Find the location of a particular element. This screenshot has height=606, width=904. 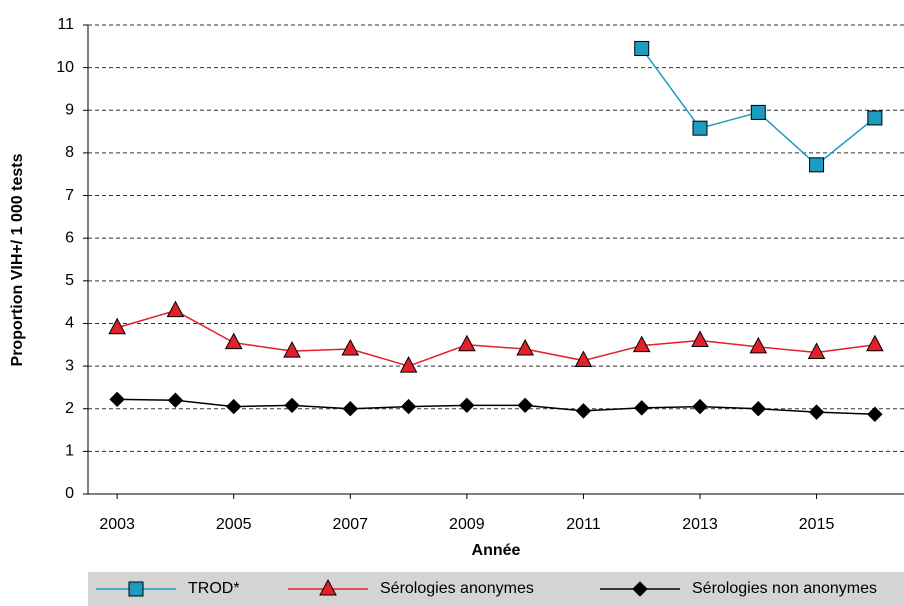

y-tick-label: 9 is located at coordinates (69, 109).